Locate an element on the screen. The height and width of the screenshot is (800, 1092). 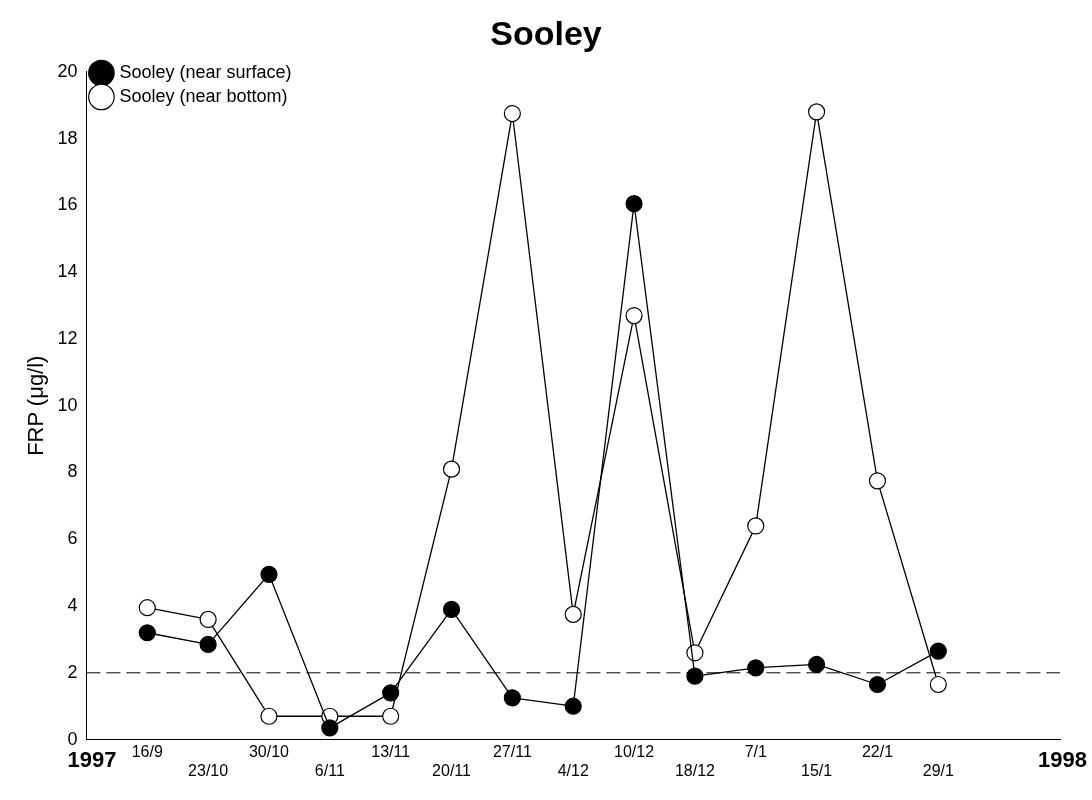
y-tick-label: 16 is located at coordinates (67, 204).